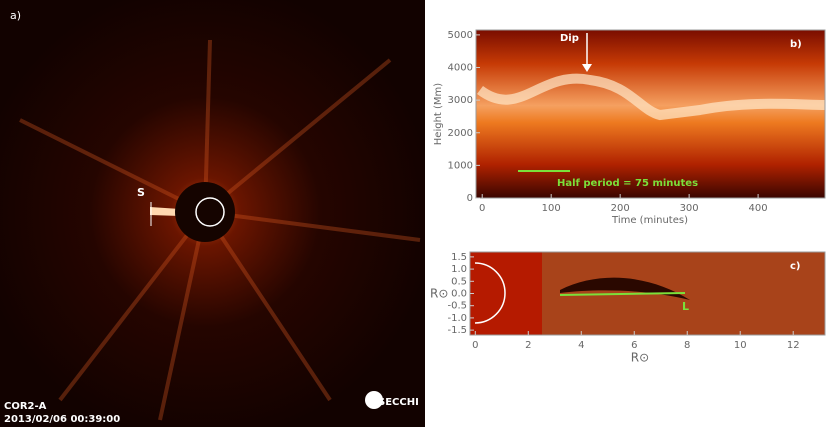 The image size is (830, 431). What do you see at coordinates (25, 406) in the screenshot?
I see `instrument: COR2-A` at bounding box center [25, 406].